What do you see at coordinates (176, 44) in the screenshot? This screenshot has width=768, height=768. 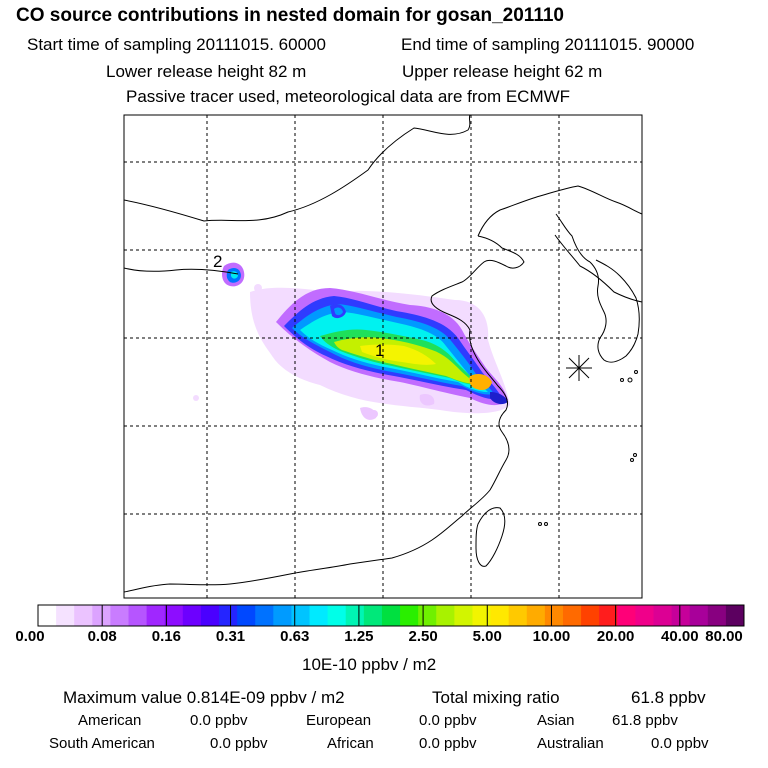 I see `start-time: Start time of sampling 20111015. 60000` at bounding box center [176, 44].